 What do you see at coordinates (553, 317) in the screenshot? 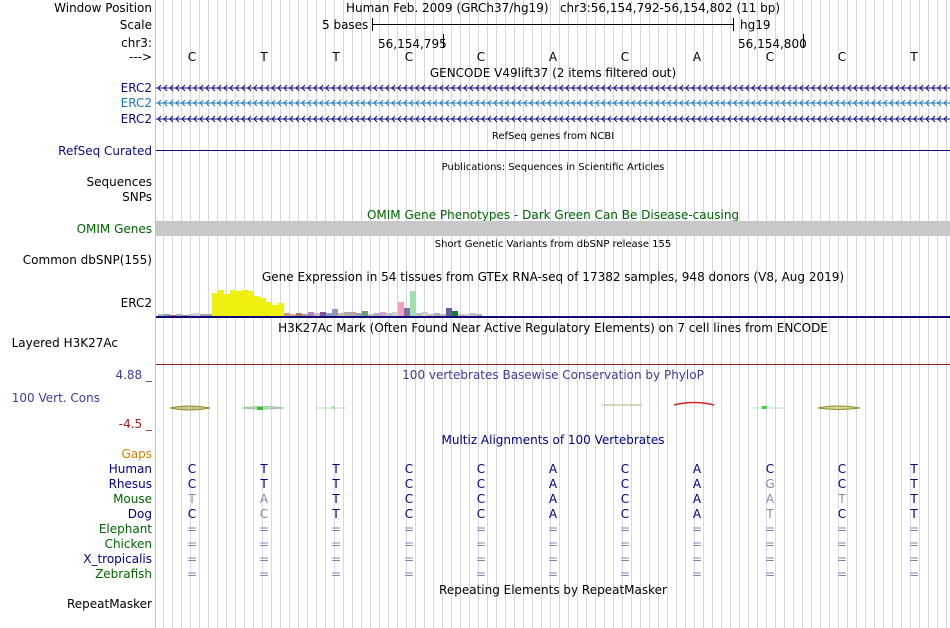
I see `gtex-baseline` at bounding box center [553, 317].